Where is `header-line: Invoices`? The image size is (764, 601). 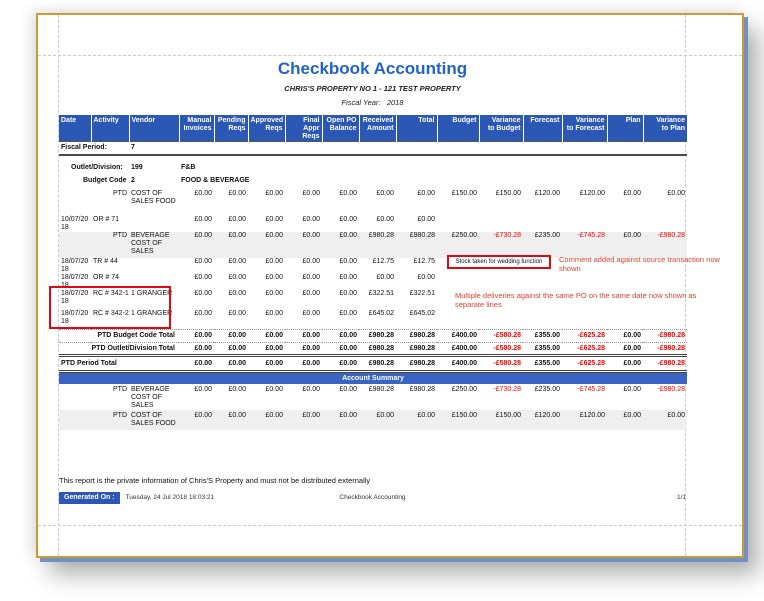 header-line: Invoices is located at coordinates (197, 128).